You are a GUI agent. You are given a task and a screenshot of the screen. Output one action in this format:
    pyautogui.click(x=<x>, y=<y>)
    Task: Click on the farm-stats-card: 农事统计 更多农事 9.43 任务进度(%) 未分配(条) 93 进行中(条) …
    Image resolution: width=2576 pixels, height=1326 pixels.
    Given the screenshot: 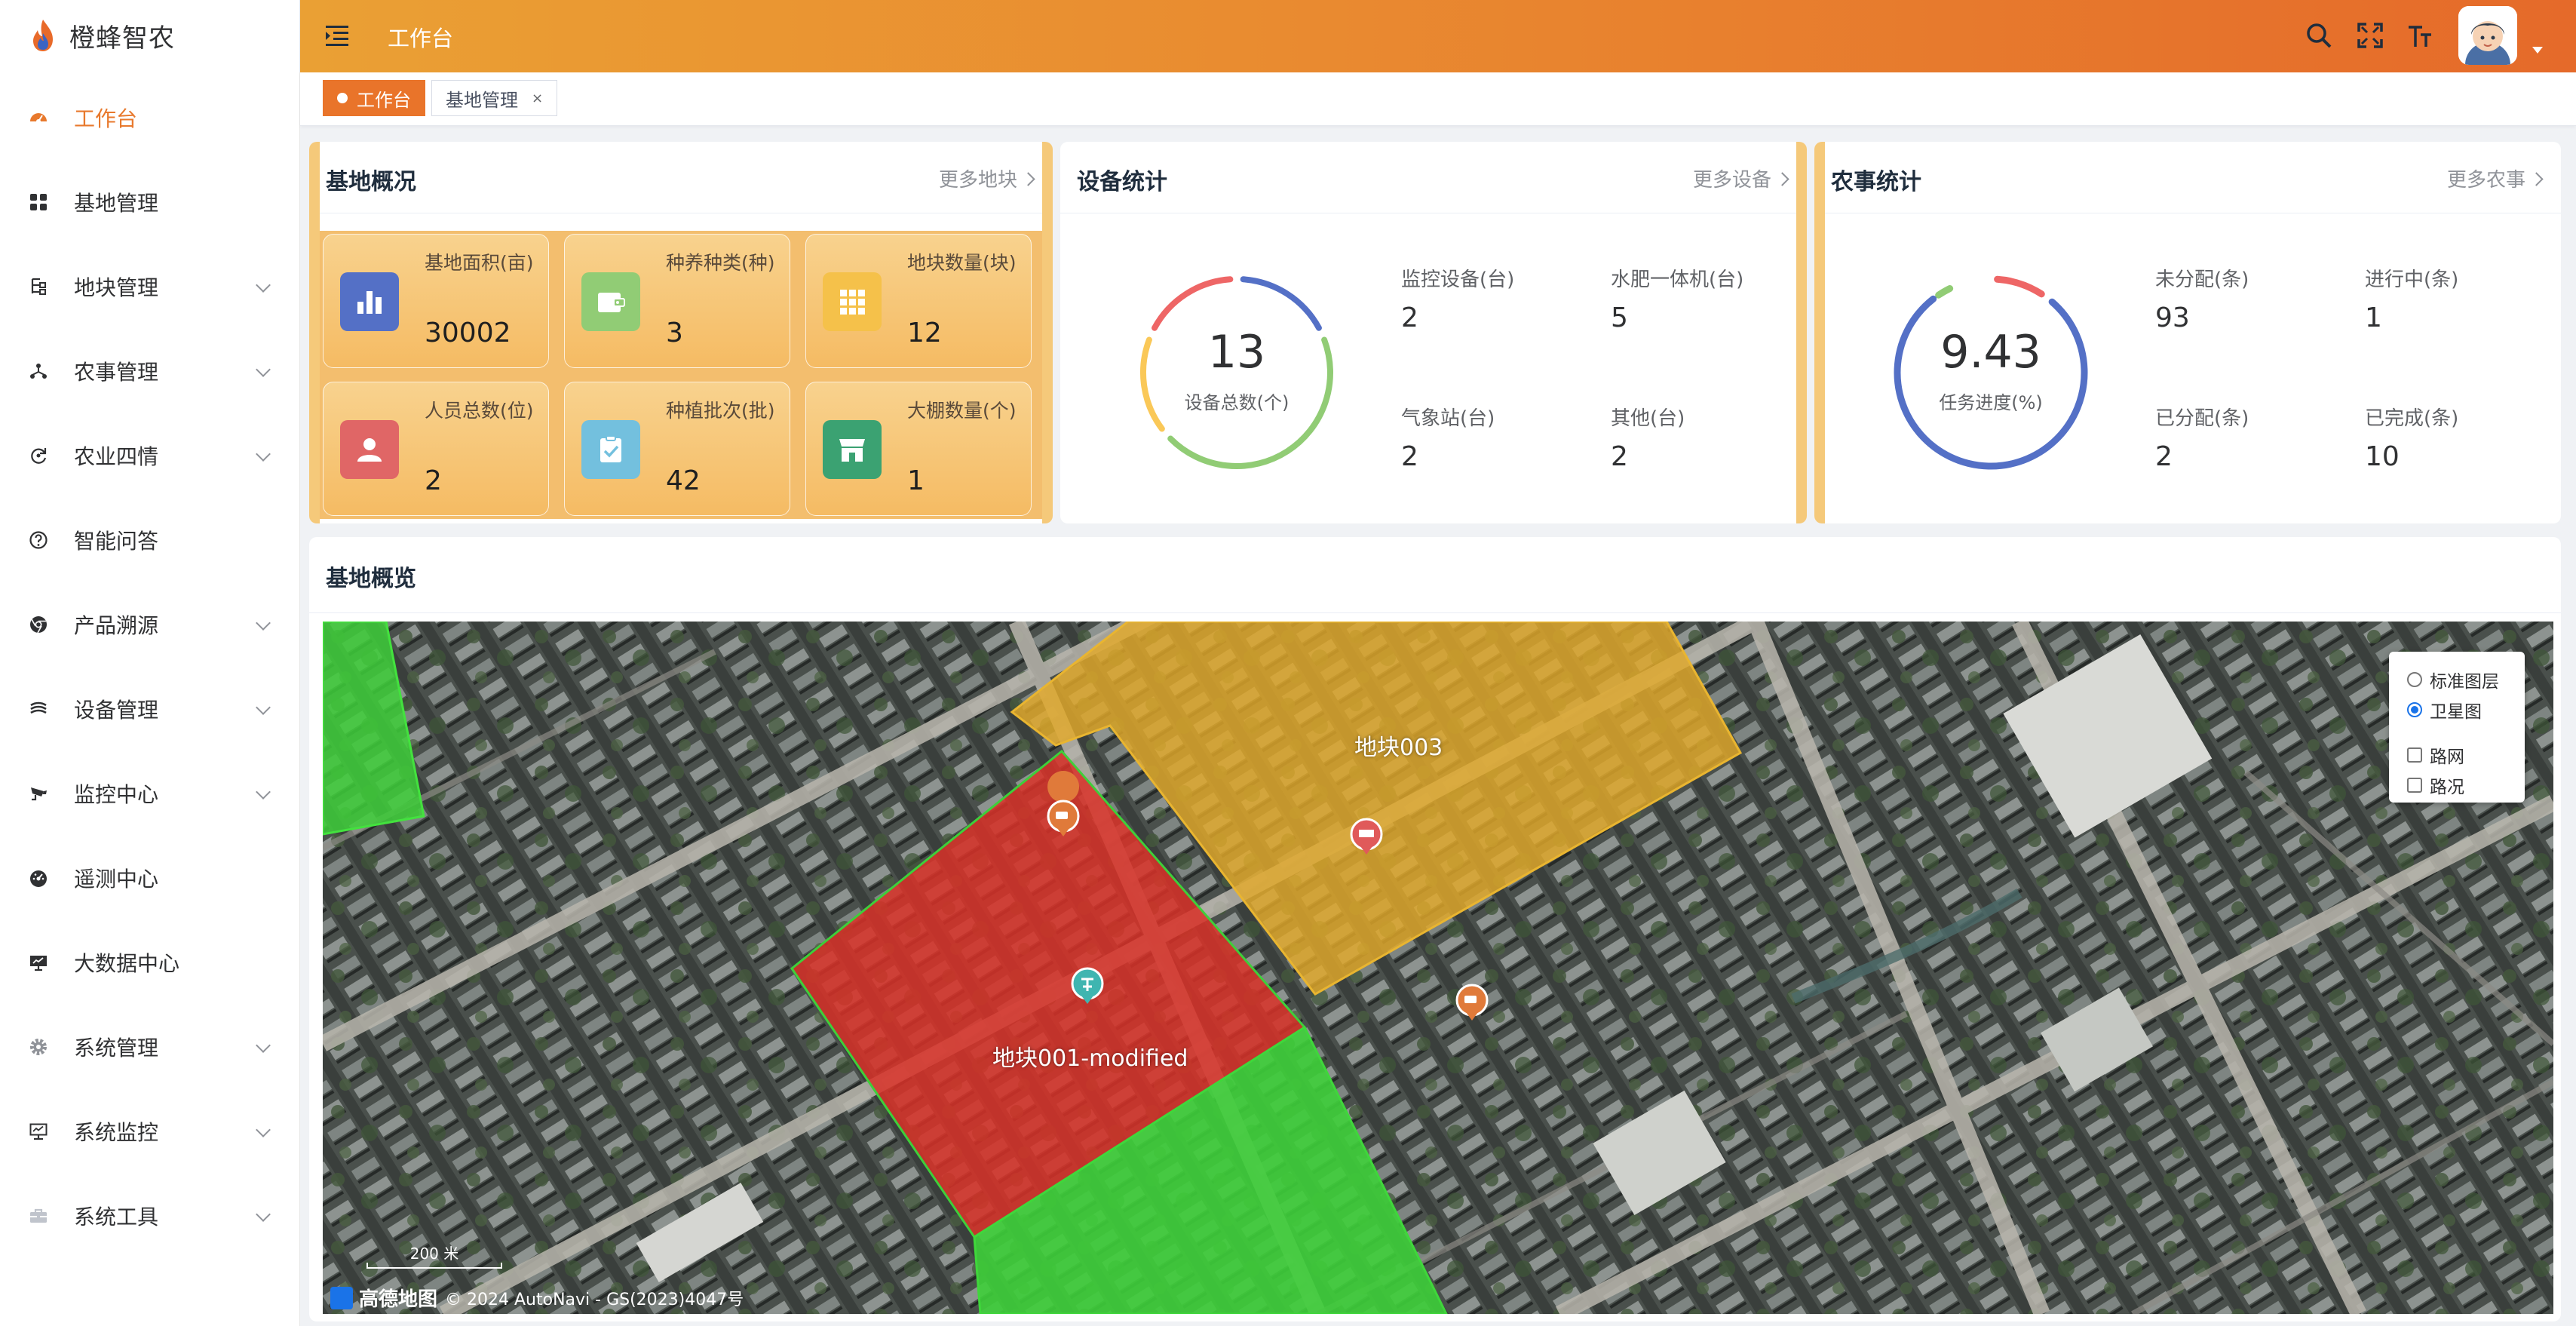 What is the action you would take?
    pyautogui.click(x=2187, y=332)
    